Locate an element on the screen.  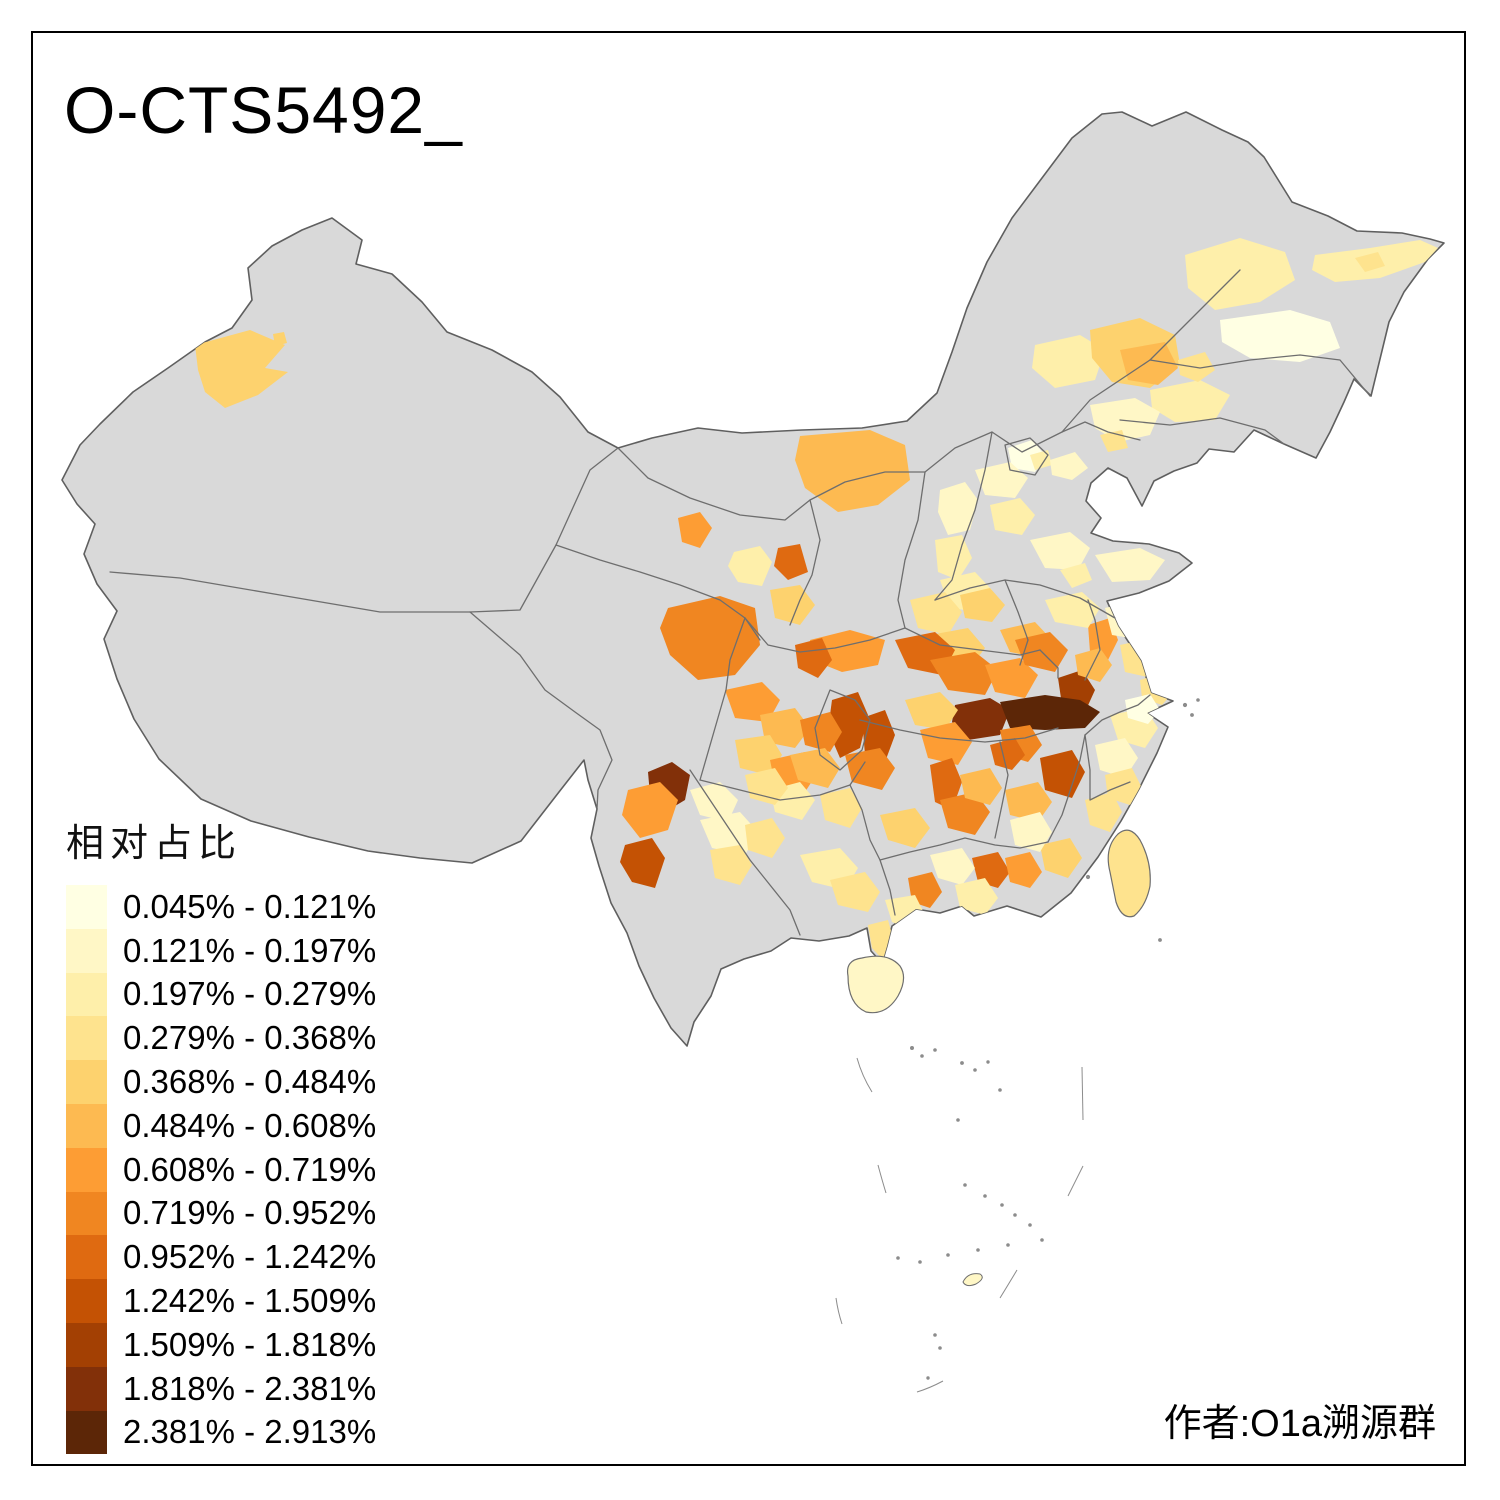
south-china-sea-features is located at coordinates (1017, 1045).